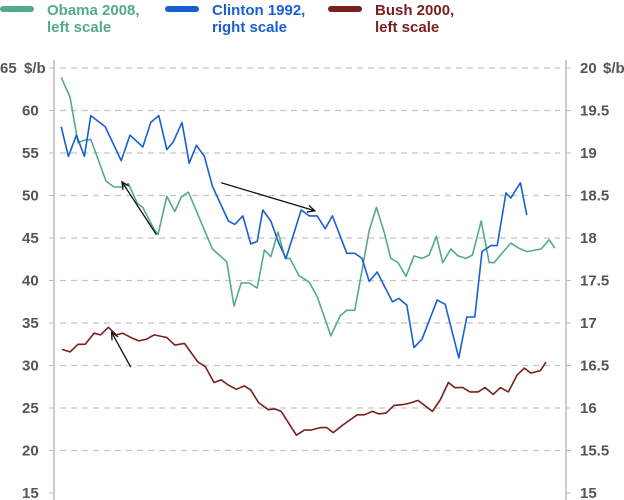 The width and height of the screenshot is (624, 500). What do you see at coordinates (594, 366) in the screenshot?
I see `right-tick-label: 16.5` at bounding box center [594, 366].